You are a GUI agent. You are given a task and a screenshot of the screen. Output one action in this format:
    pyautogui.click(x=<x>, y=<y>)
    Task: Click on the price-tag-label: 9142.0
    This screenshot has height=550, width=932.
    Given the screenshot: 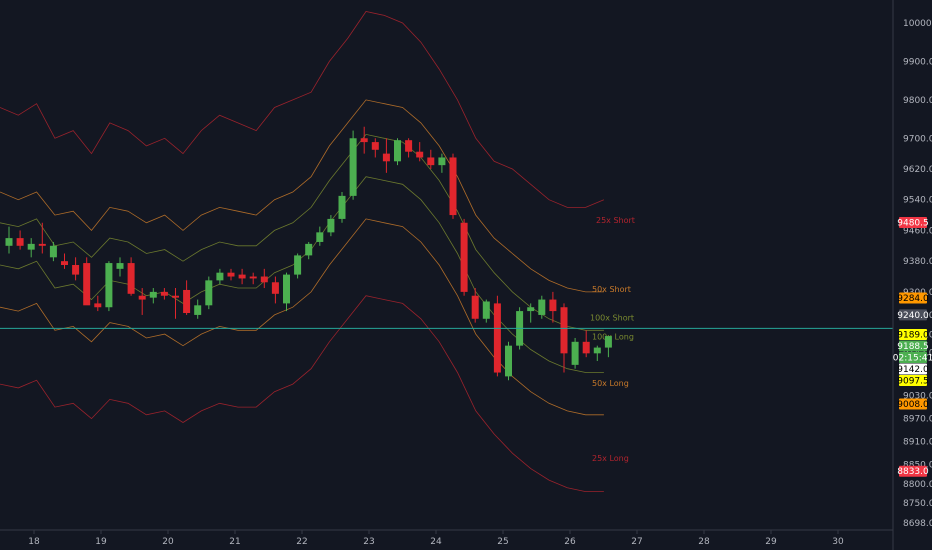 What is the action you would take?
    pyautogui.click(x=913, y=370)
    